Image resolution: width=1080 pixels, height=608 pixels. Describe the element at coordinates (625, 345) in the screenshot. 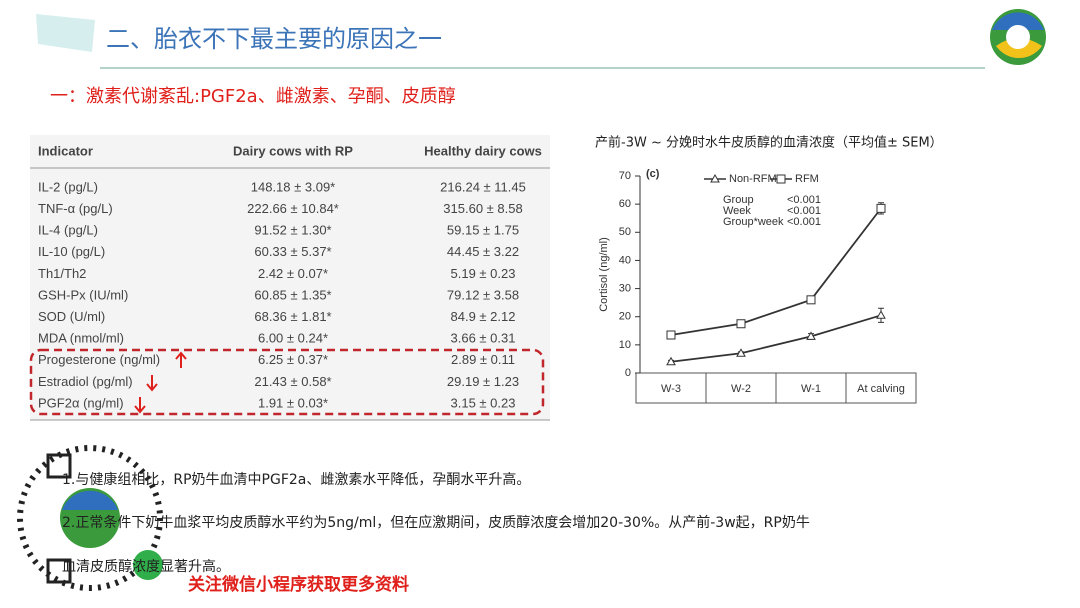

I see `y-tick-label: 10` at that location.